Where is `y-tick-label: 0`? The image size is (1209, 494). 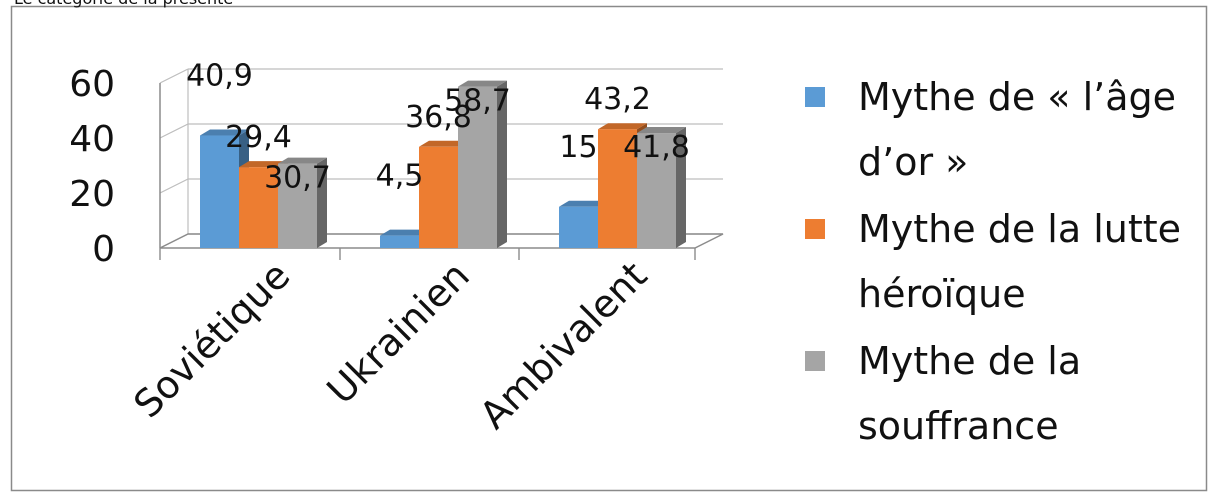
y-tick-label: 0 is located at coordinates (103, 249).